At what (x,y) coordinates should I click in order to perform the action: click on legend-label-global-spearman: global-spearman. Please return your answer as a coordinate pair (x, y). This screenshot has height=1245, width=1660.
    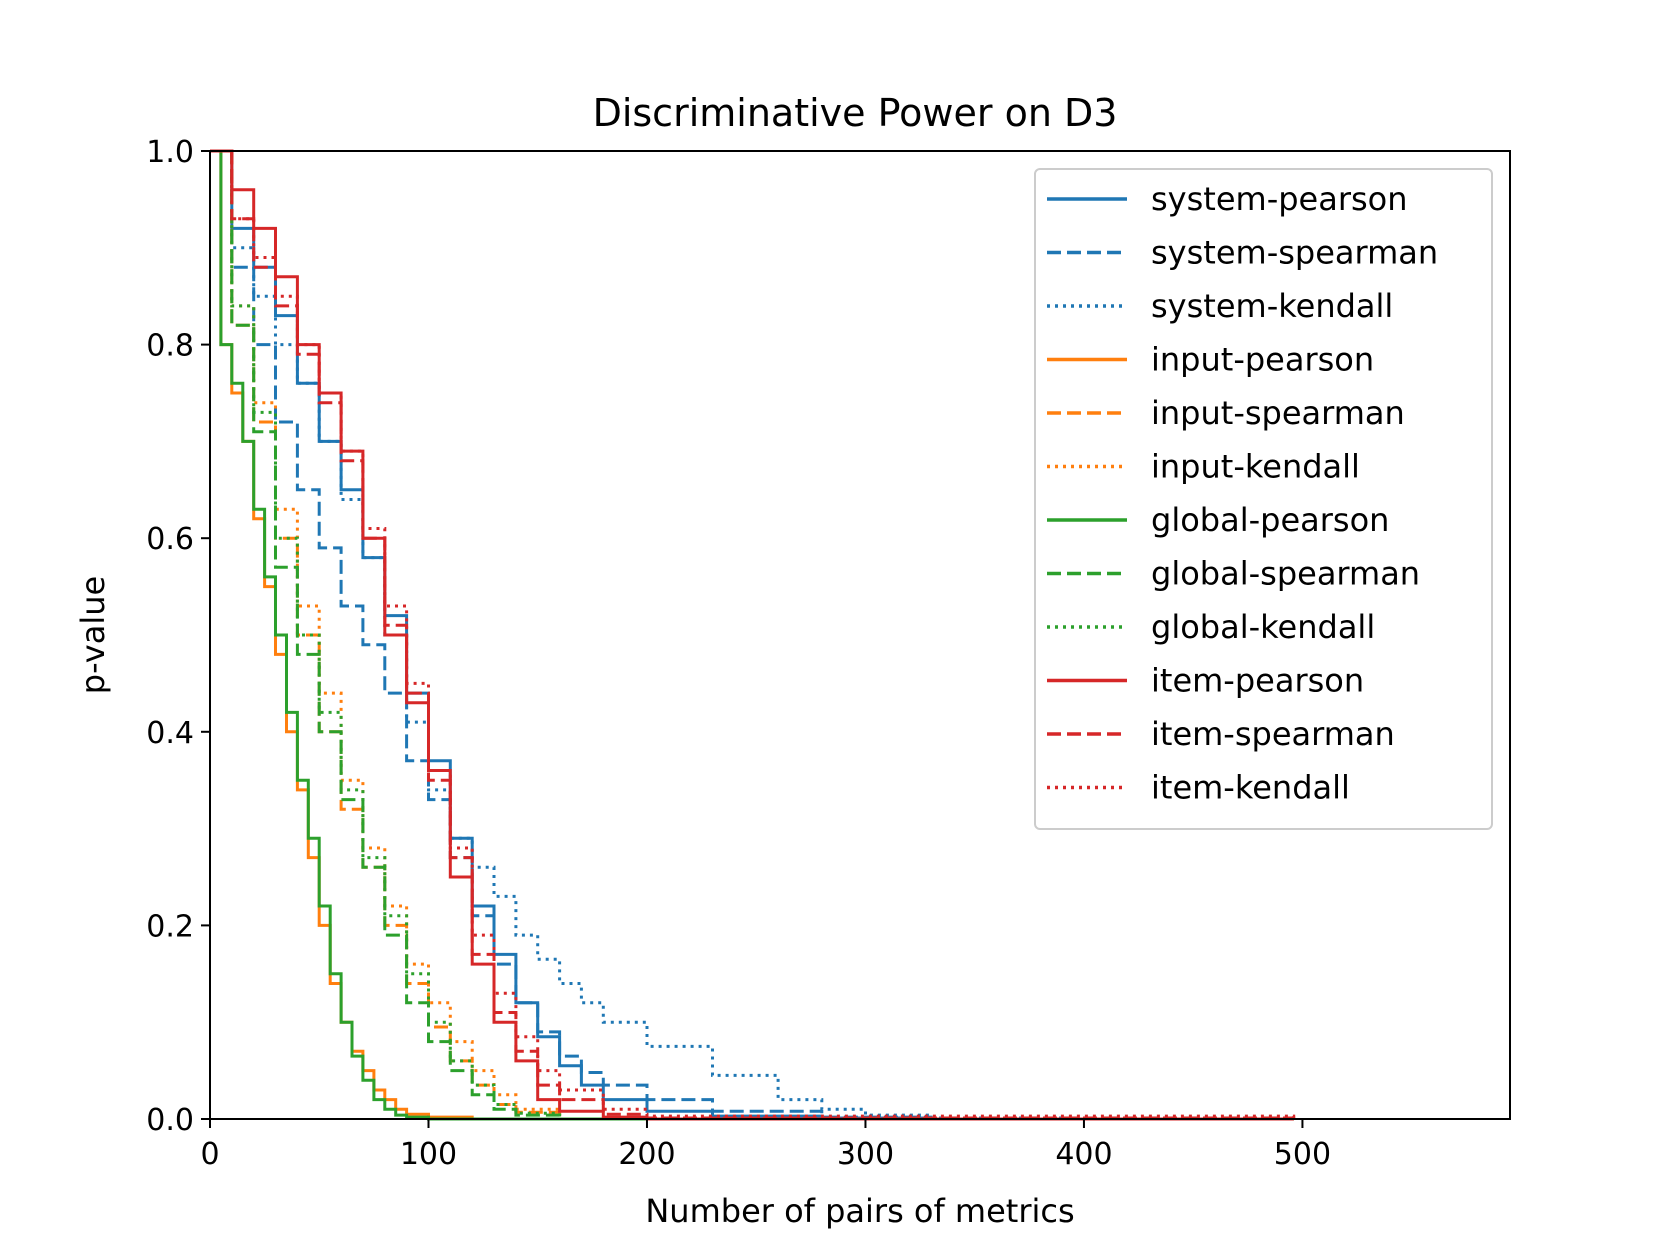
    Looking at the image, I should click on (1285, 574).